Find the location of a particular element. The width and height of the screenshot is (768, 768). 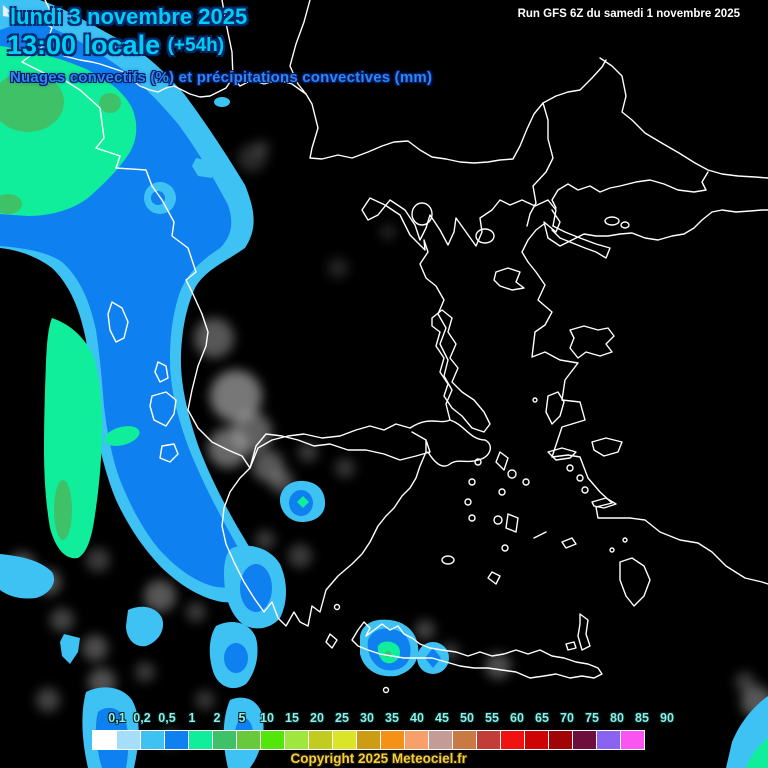

legend-value-label: 20 is located at coordinates (317, 718).